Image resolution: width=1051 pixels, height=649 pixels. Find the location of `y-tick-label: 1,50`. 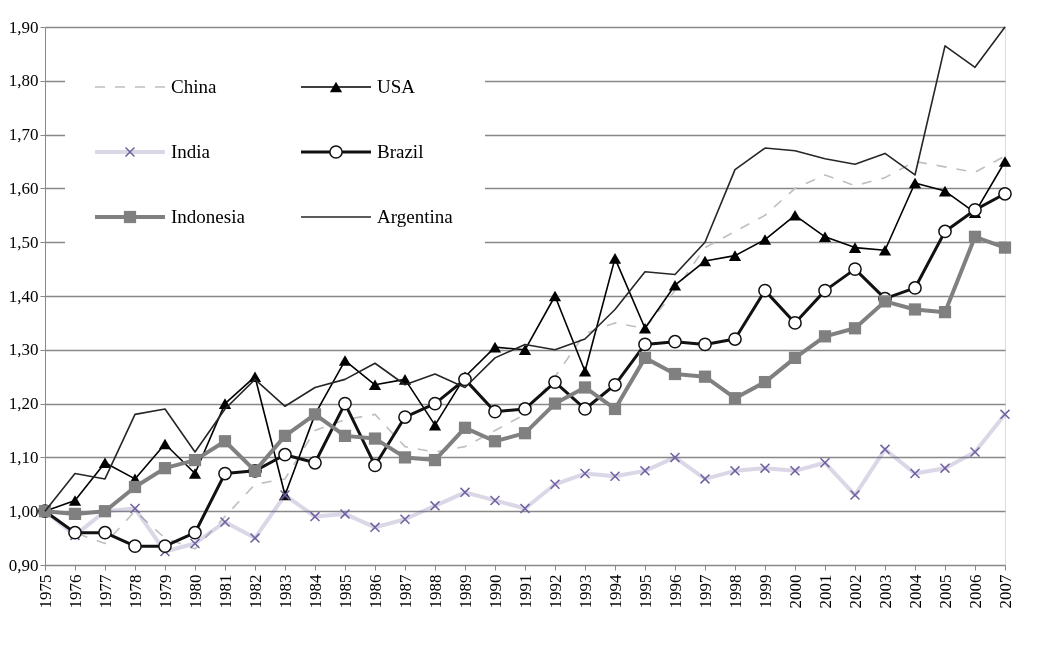

y-tick-label: 1,50 is located at coordinates (23, 242).